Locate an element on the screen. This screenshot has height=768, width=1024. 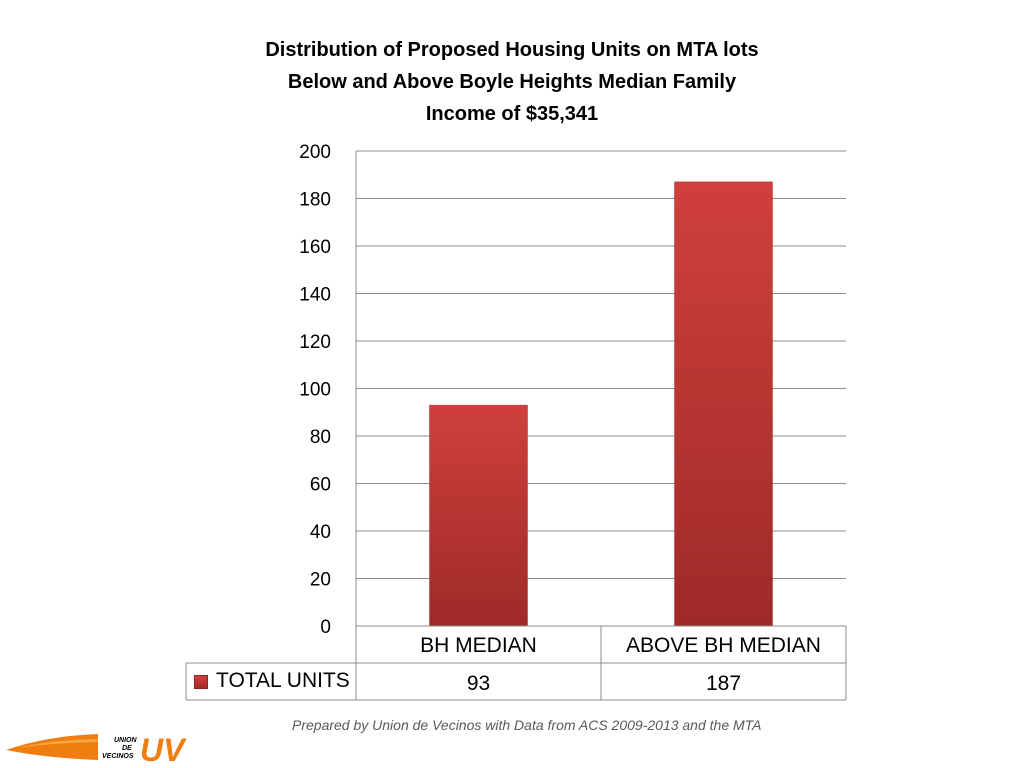
category-label-bh-median: BH MEDIAN is located at coordinates (478, 645).